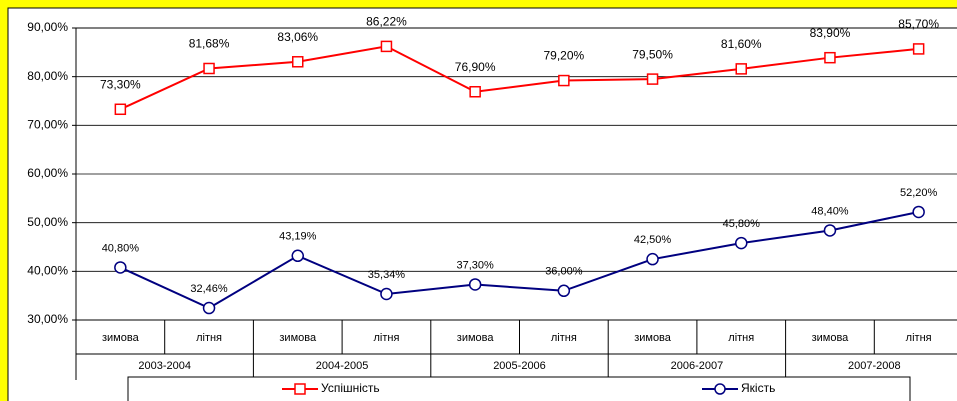 The width and height of the screenshot is (957, 401). I want to click on data-label: 36,00%, so click(564, 272).